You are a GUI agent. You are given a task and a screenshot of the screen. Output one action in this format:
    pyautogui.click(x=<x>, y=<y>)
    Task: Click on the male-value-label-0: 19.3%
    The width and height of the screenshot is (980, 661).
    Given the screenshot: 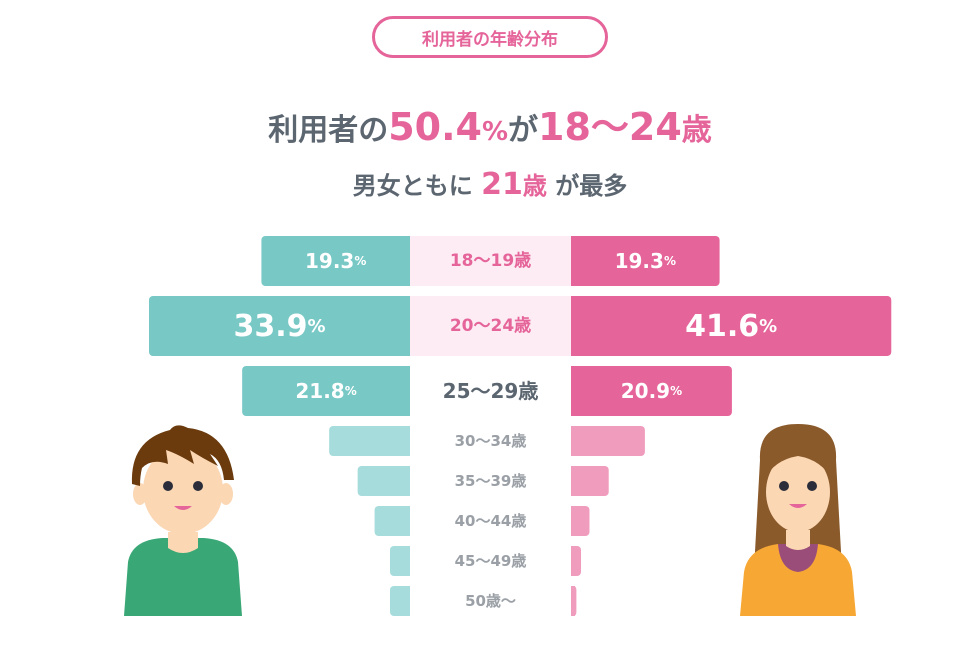 What is the action you would take?
    pyautogui.click(x=335, y=261)
    